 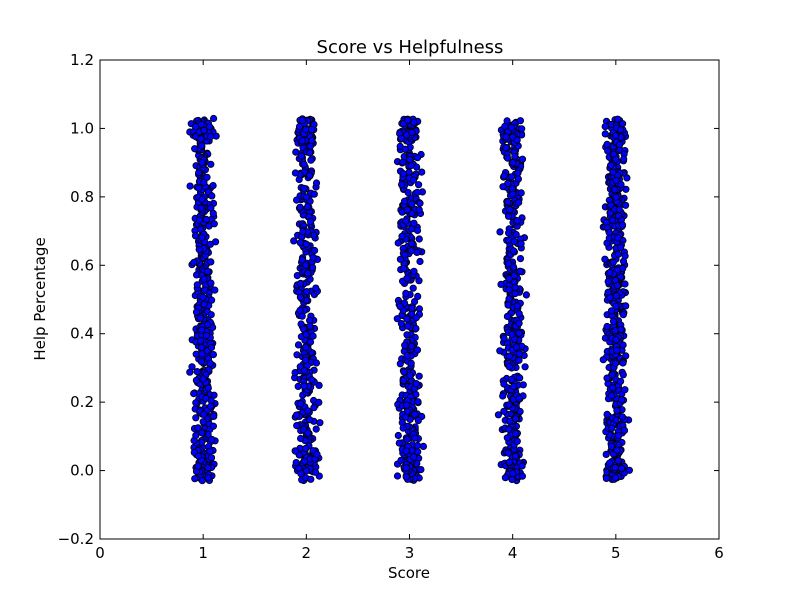 I want to click on x-tick-label: 2, so click(x=307, y=553).